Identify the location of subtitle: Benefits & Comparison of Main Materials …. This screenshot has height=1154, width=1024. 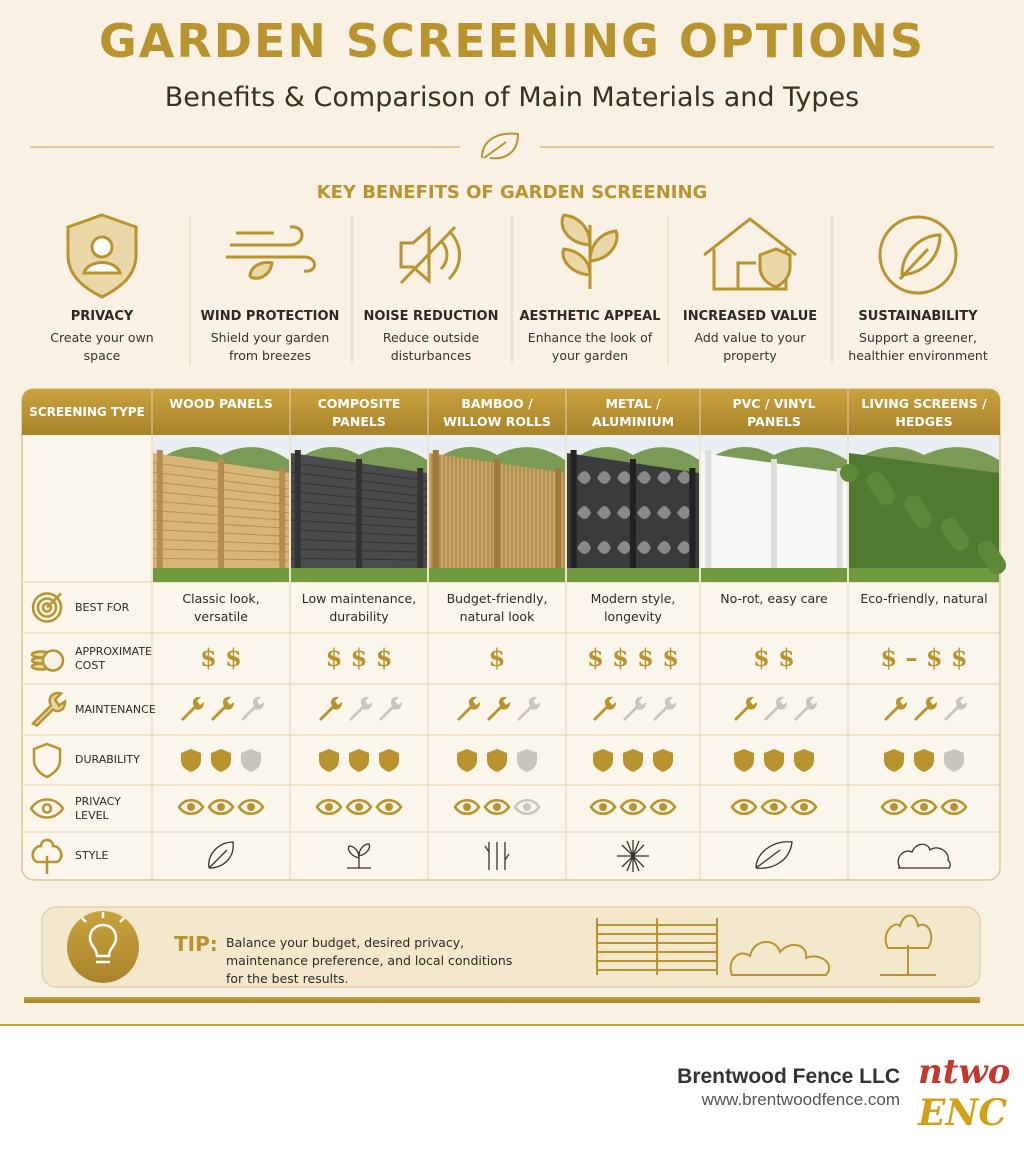
(512, 97).